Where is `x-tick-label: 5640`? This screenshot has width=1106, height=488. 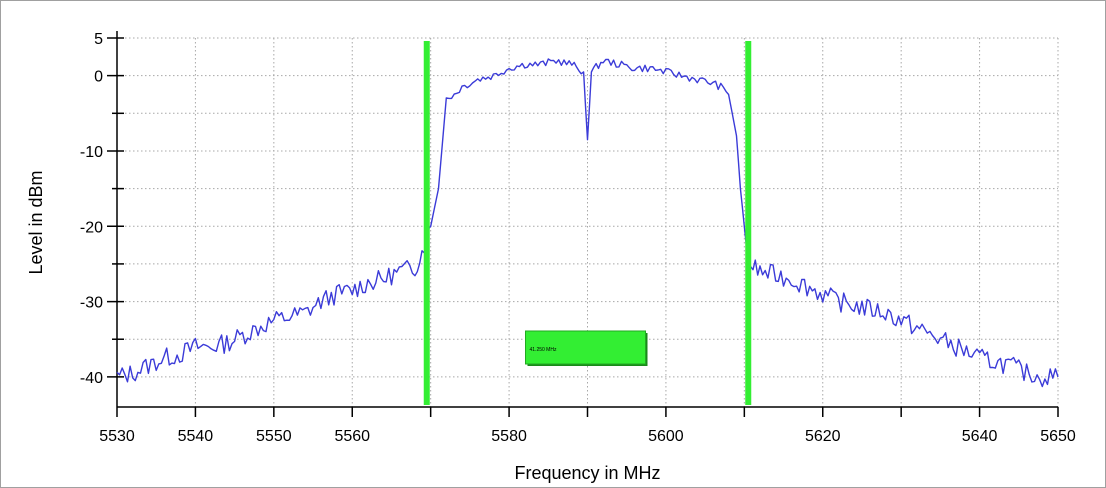
x-tick-label: 5640 is located at coordinates (980, 436).